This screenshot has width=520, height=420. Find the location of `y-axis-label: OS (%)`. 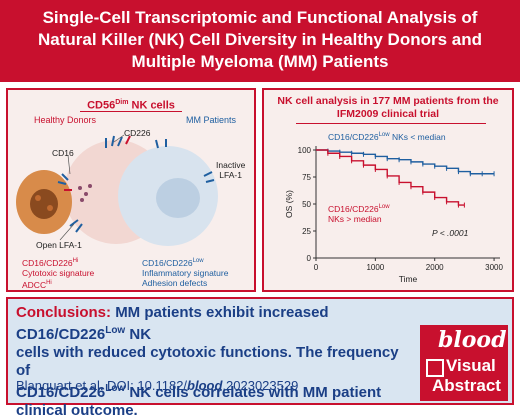

y-axis-label: OS (%) is located at coordinates (289, 204).